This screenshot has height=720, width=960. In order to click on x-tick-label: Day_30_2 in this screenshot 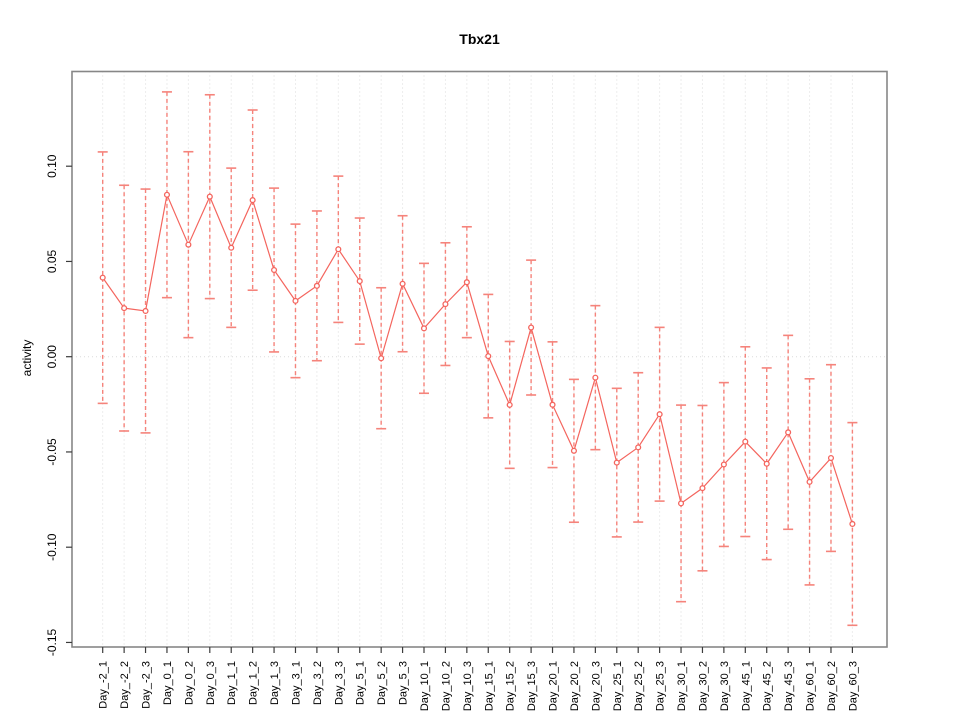, I will do `click(703, 686)`.